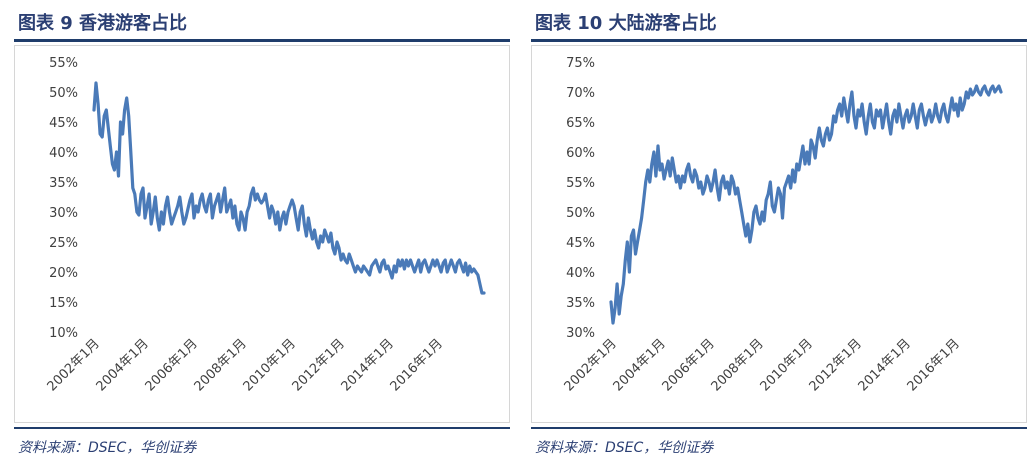 The width and height of the screenshot is (1033, 466). Describe the element at coordinates (580, 123) in the screenshot. I see `y-tick-label: 65%` at that location.